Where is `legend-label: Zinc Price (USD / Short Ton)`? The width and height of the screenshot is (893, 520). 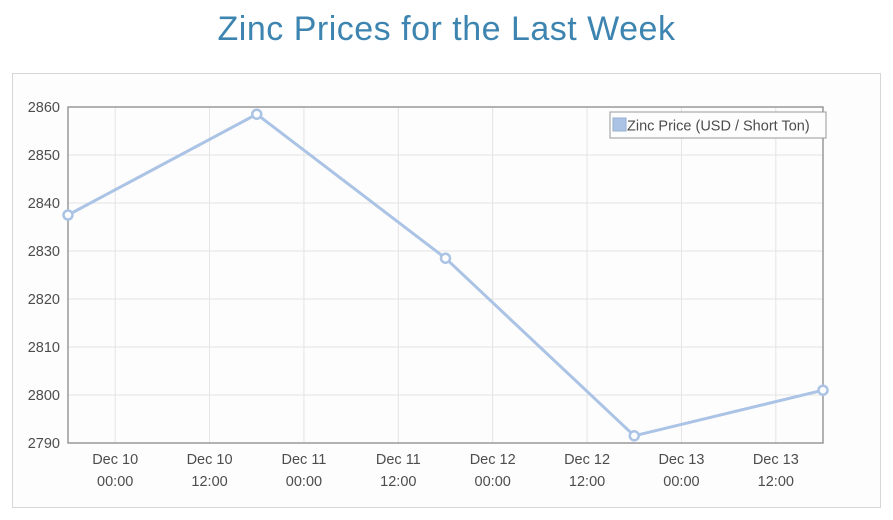 legend-label: Zinc Price (USD / Short Ton) is located at coordinates (718, 127).